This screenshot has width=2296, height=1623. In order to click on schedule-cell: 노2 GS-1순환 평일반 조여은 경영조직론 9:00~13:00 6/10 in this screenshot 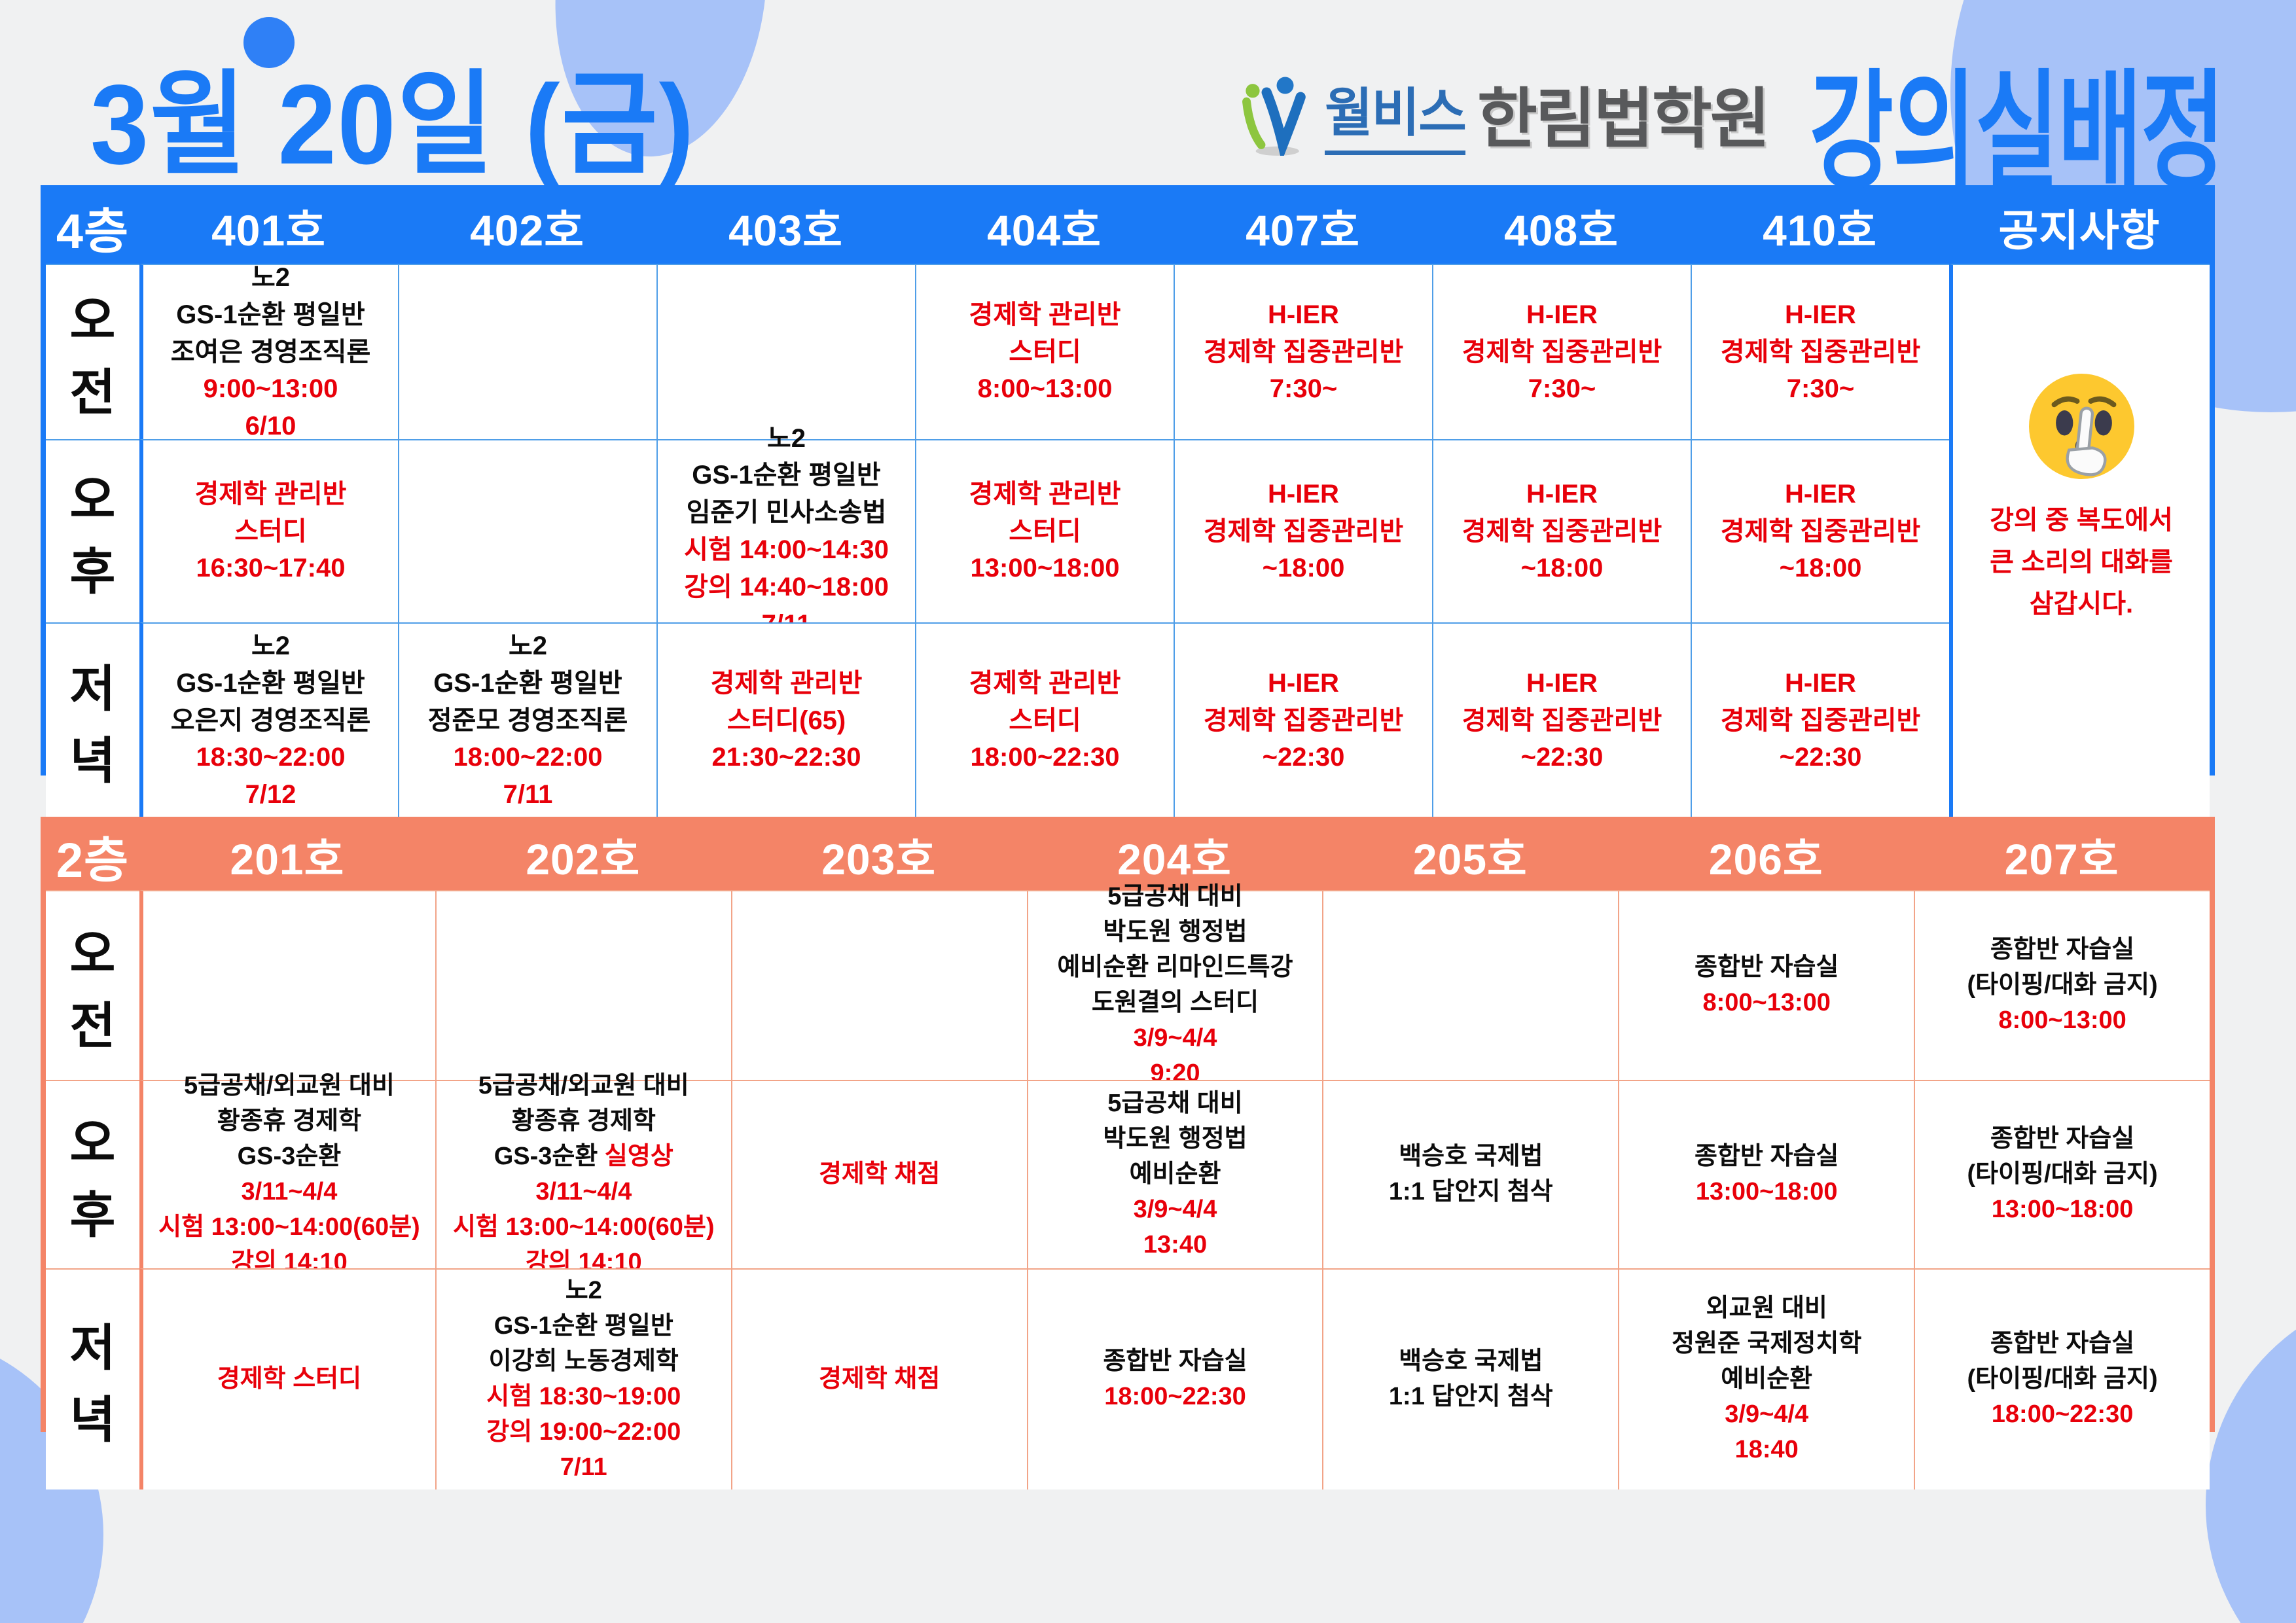, I will do `click(268, 351)`.